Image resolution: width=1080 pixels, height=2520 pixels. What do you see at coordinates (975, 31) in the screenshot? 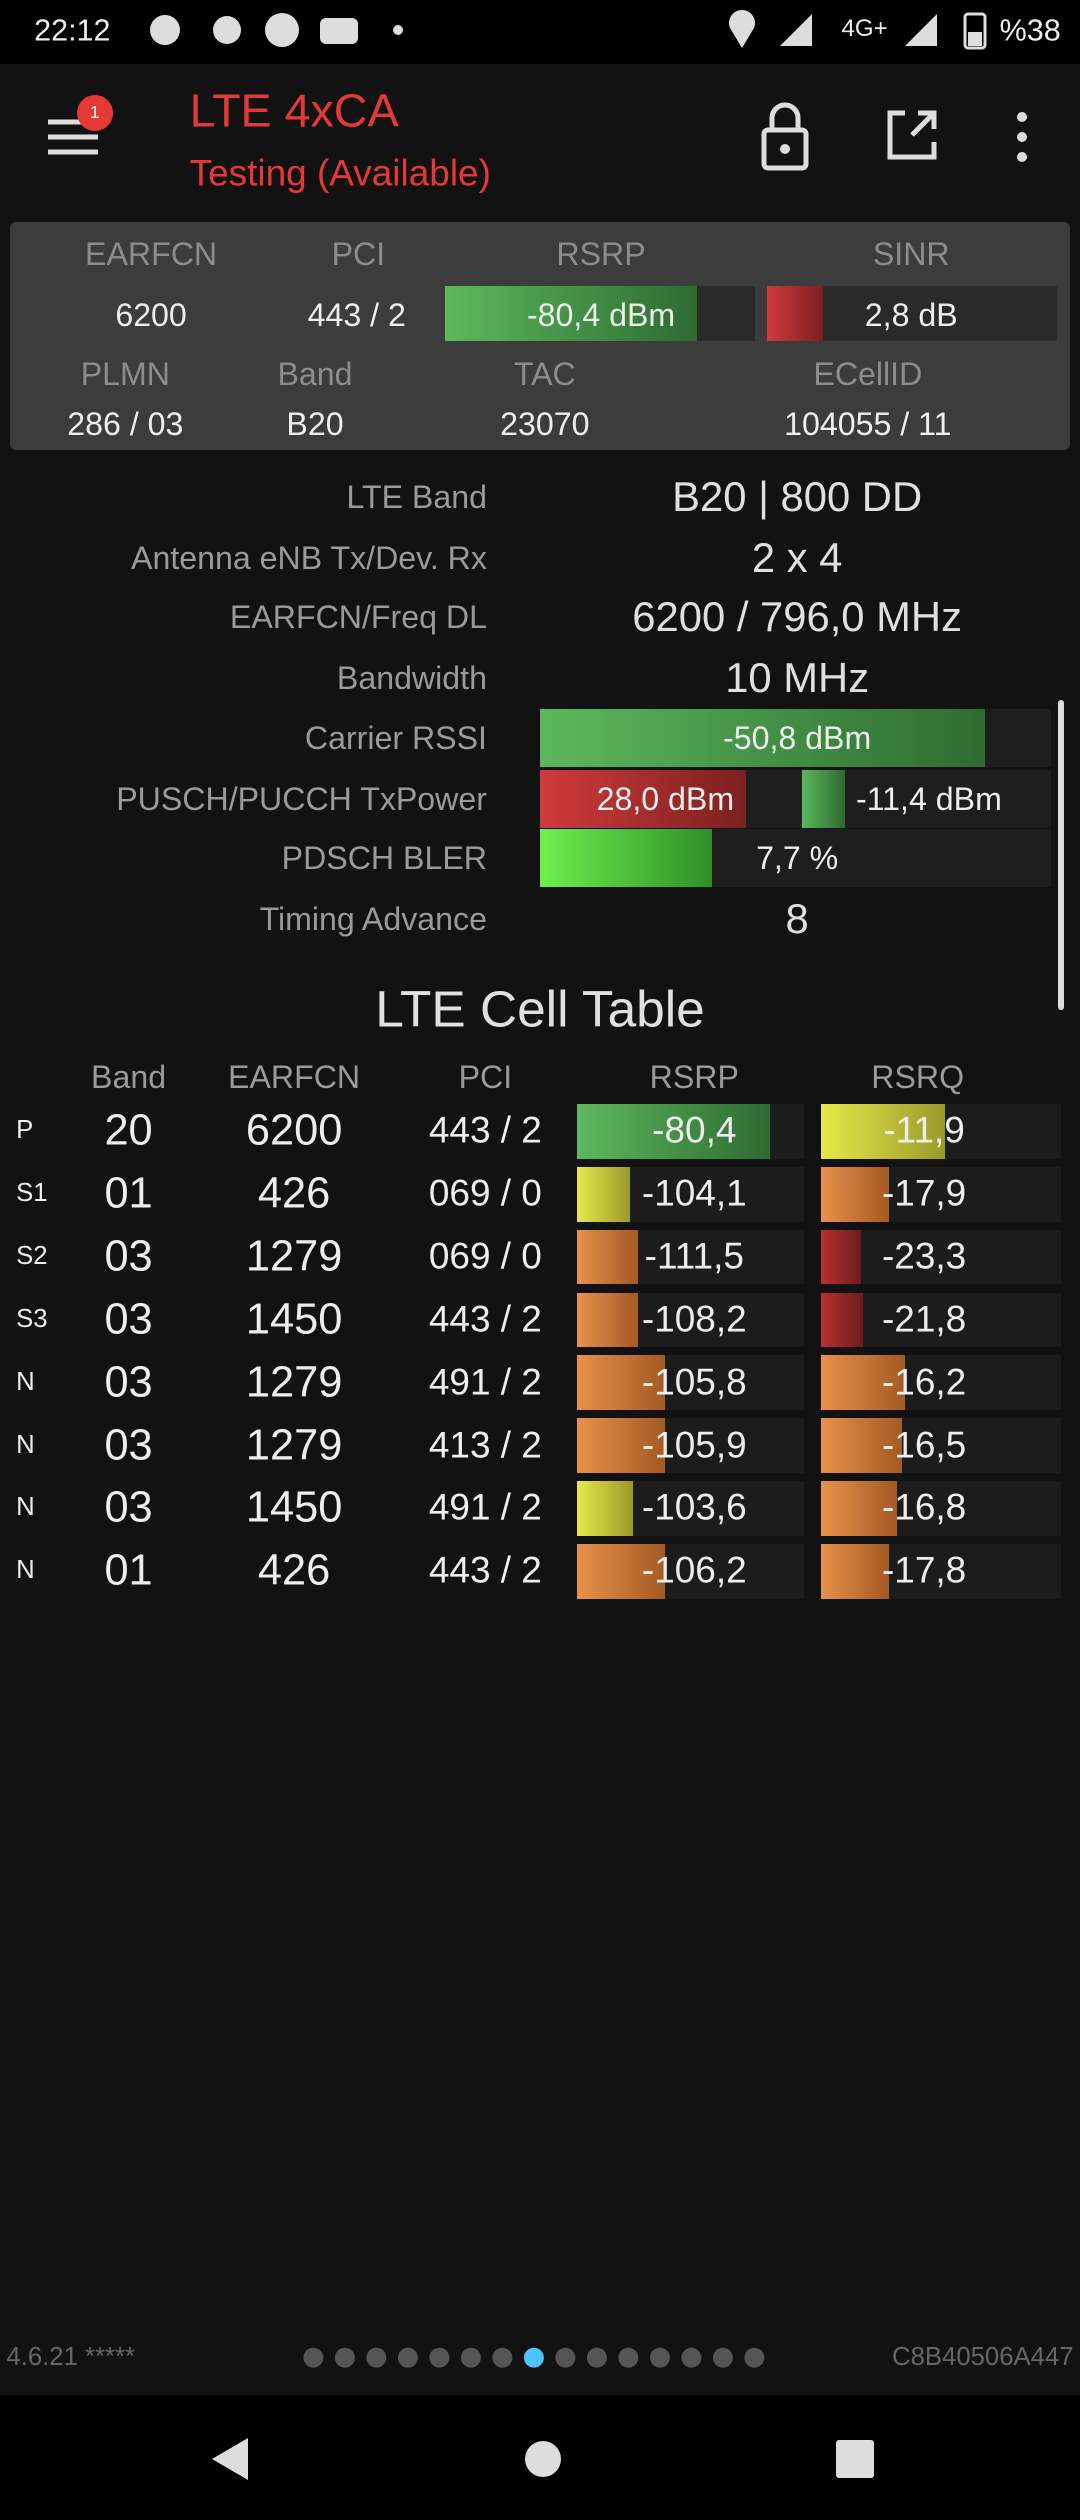
I see `battery-icon` at bounding box center [975, 31].